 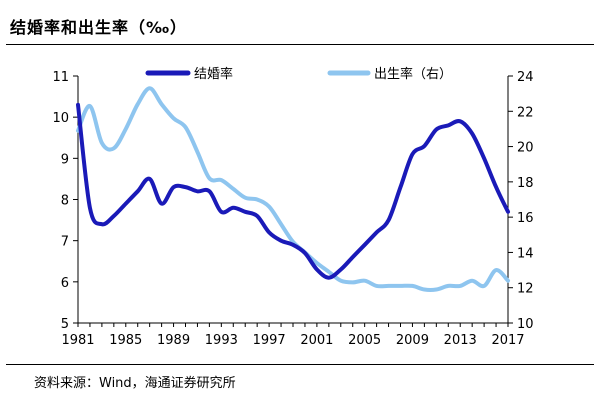 I want to click on left-tick-label: 7, so click(x=65, y=242).